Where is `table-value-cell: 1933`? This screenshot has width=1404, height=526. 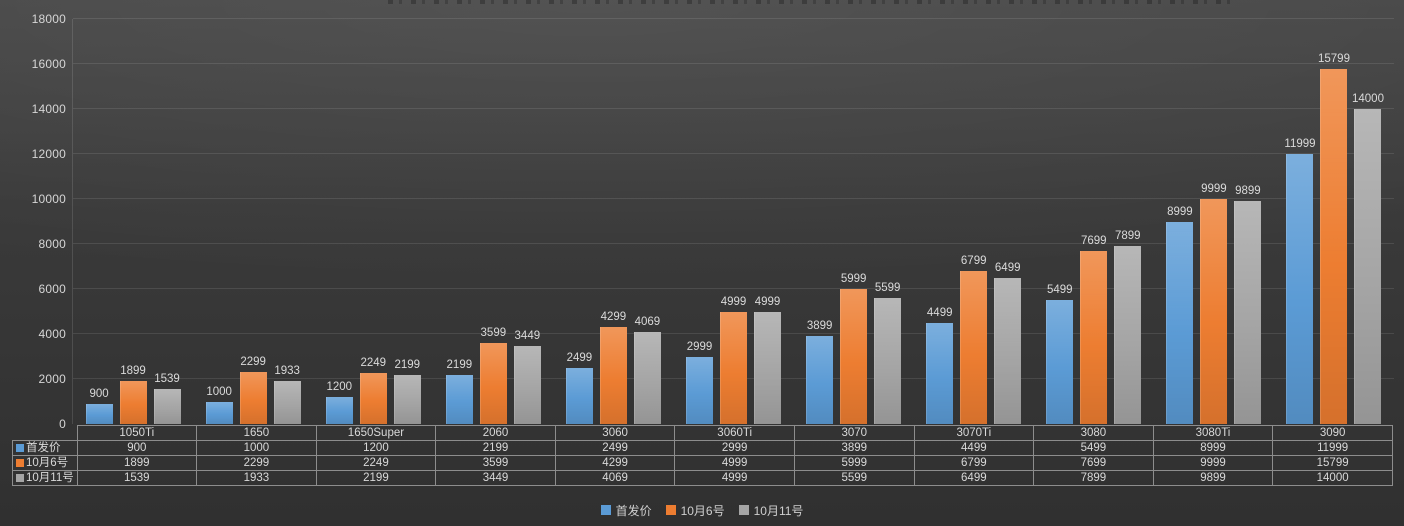
table-value-cell: 1933 is located at coordinates (256, 478).